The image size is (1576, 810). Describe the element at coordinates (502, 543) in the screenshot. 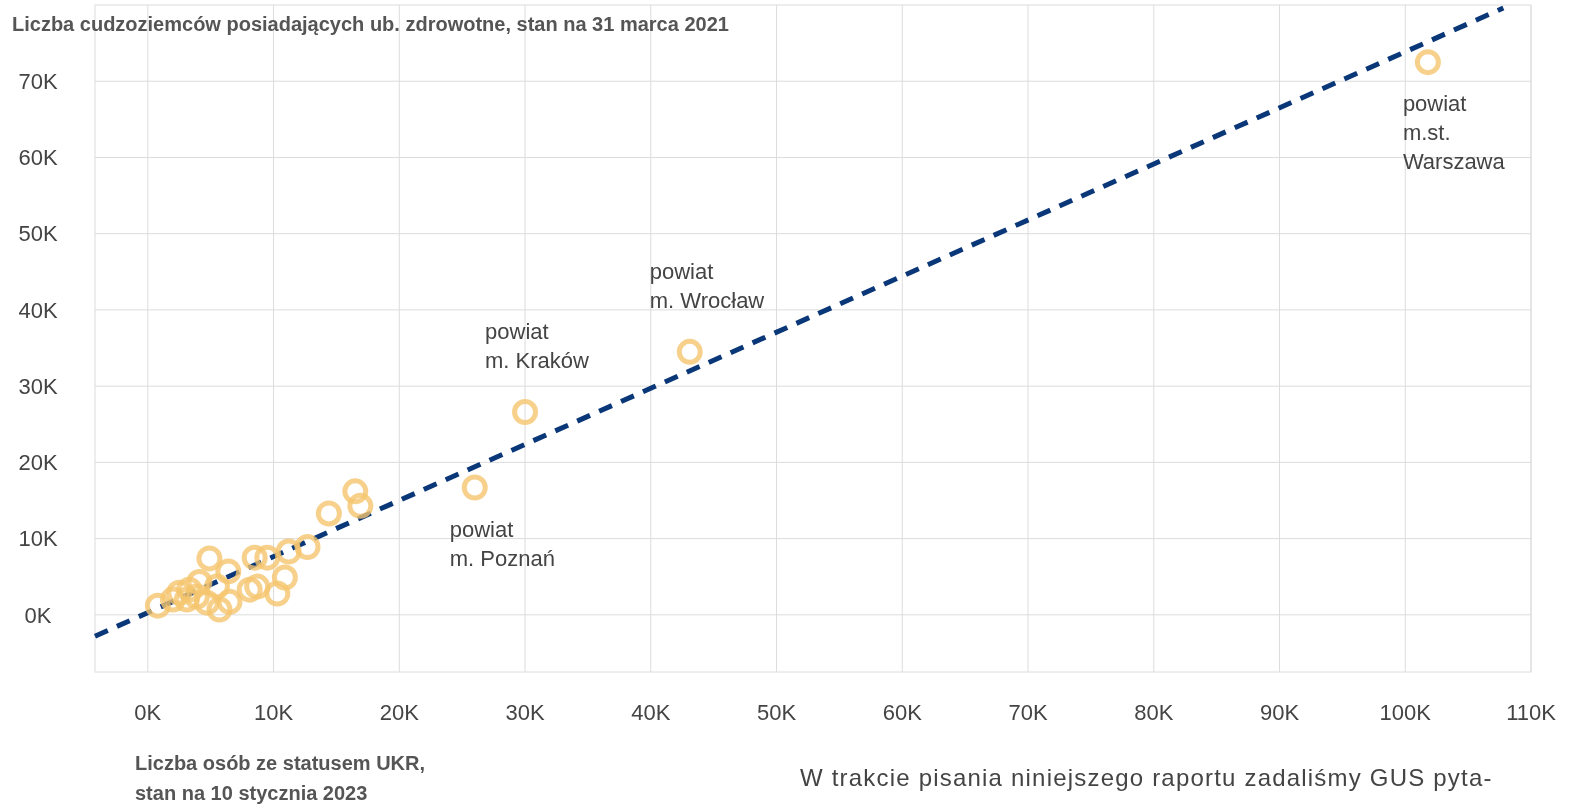

I see `annotation: powiat m. Poznań` at that location.